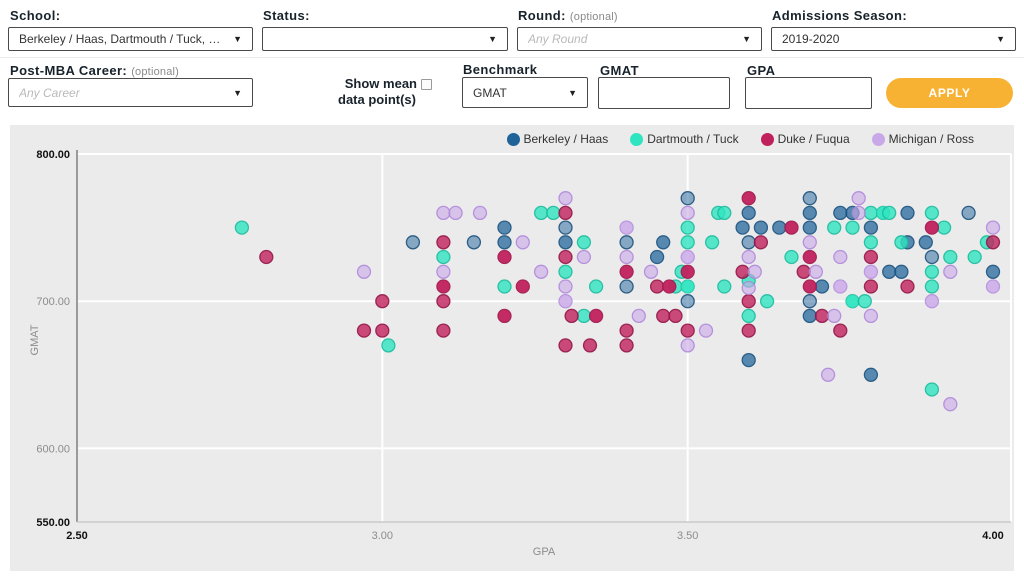 Image resolution: width=1024 pixels, height=580 pixels. Describe the element at coordinates (922, 139) in the screenshot. I see `legend-item: Michigan / Ross` at that location.